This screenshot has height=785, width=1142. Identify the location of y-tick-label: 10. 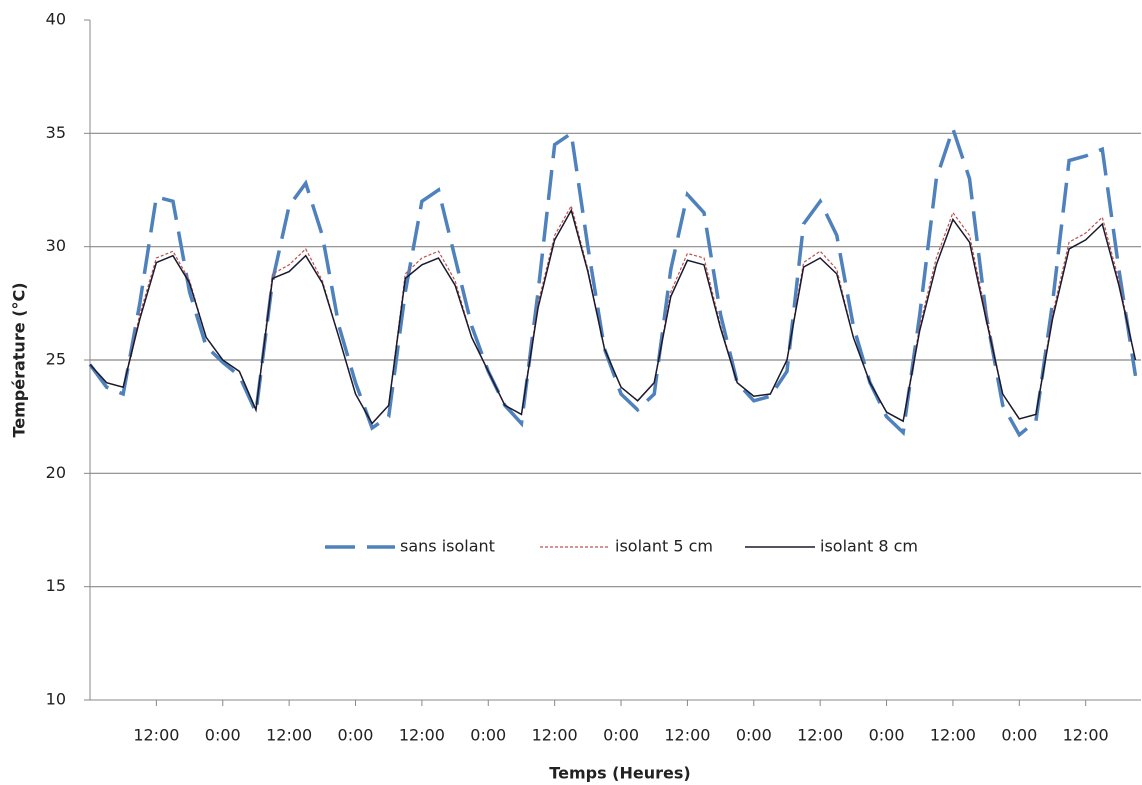
(56, 699).